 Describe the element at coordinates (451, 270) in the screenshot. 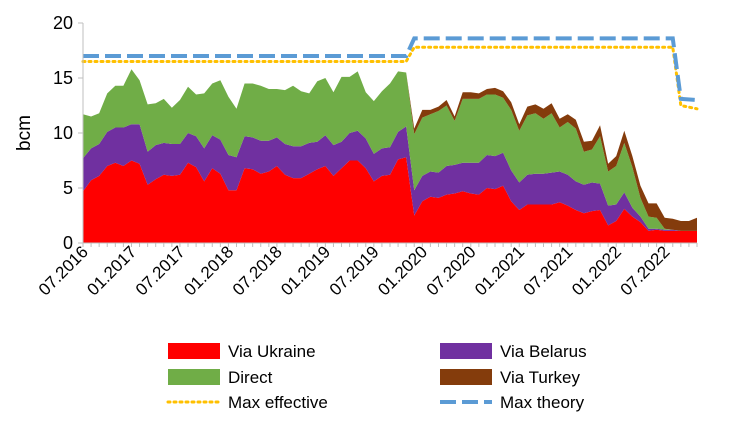

I see `x-tick-label: 07.2020` at that location.